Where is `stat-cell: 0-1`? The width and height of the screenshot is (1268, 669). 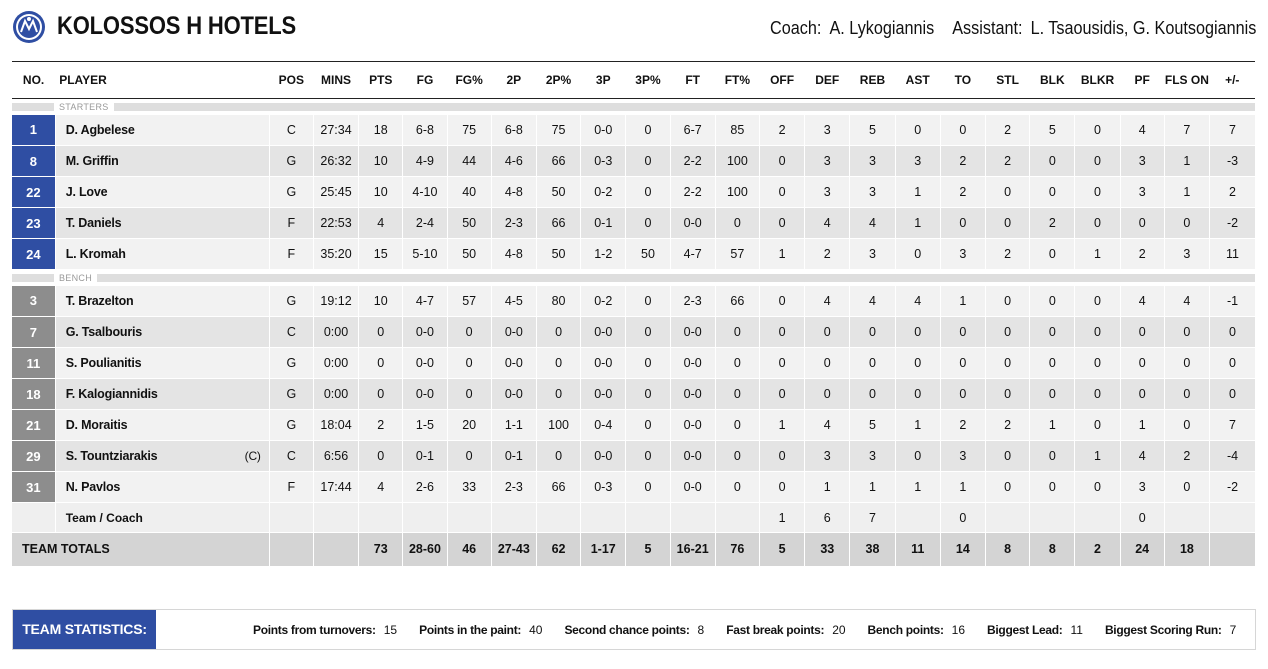
stat-cell: 0-1 is located at coordinates (425, 456).